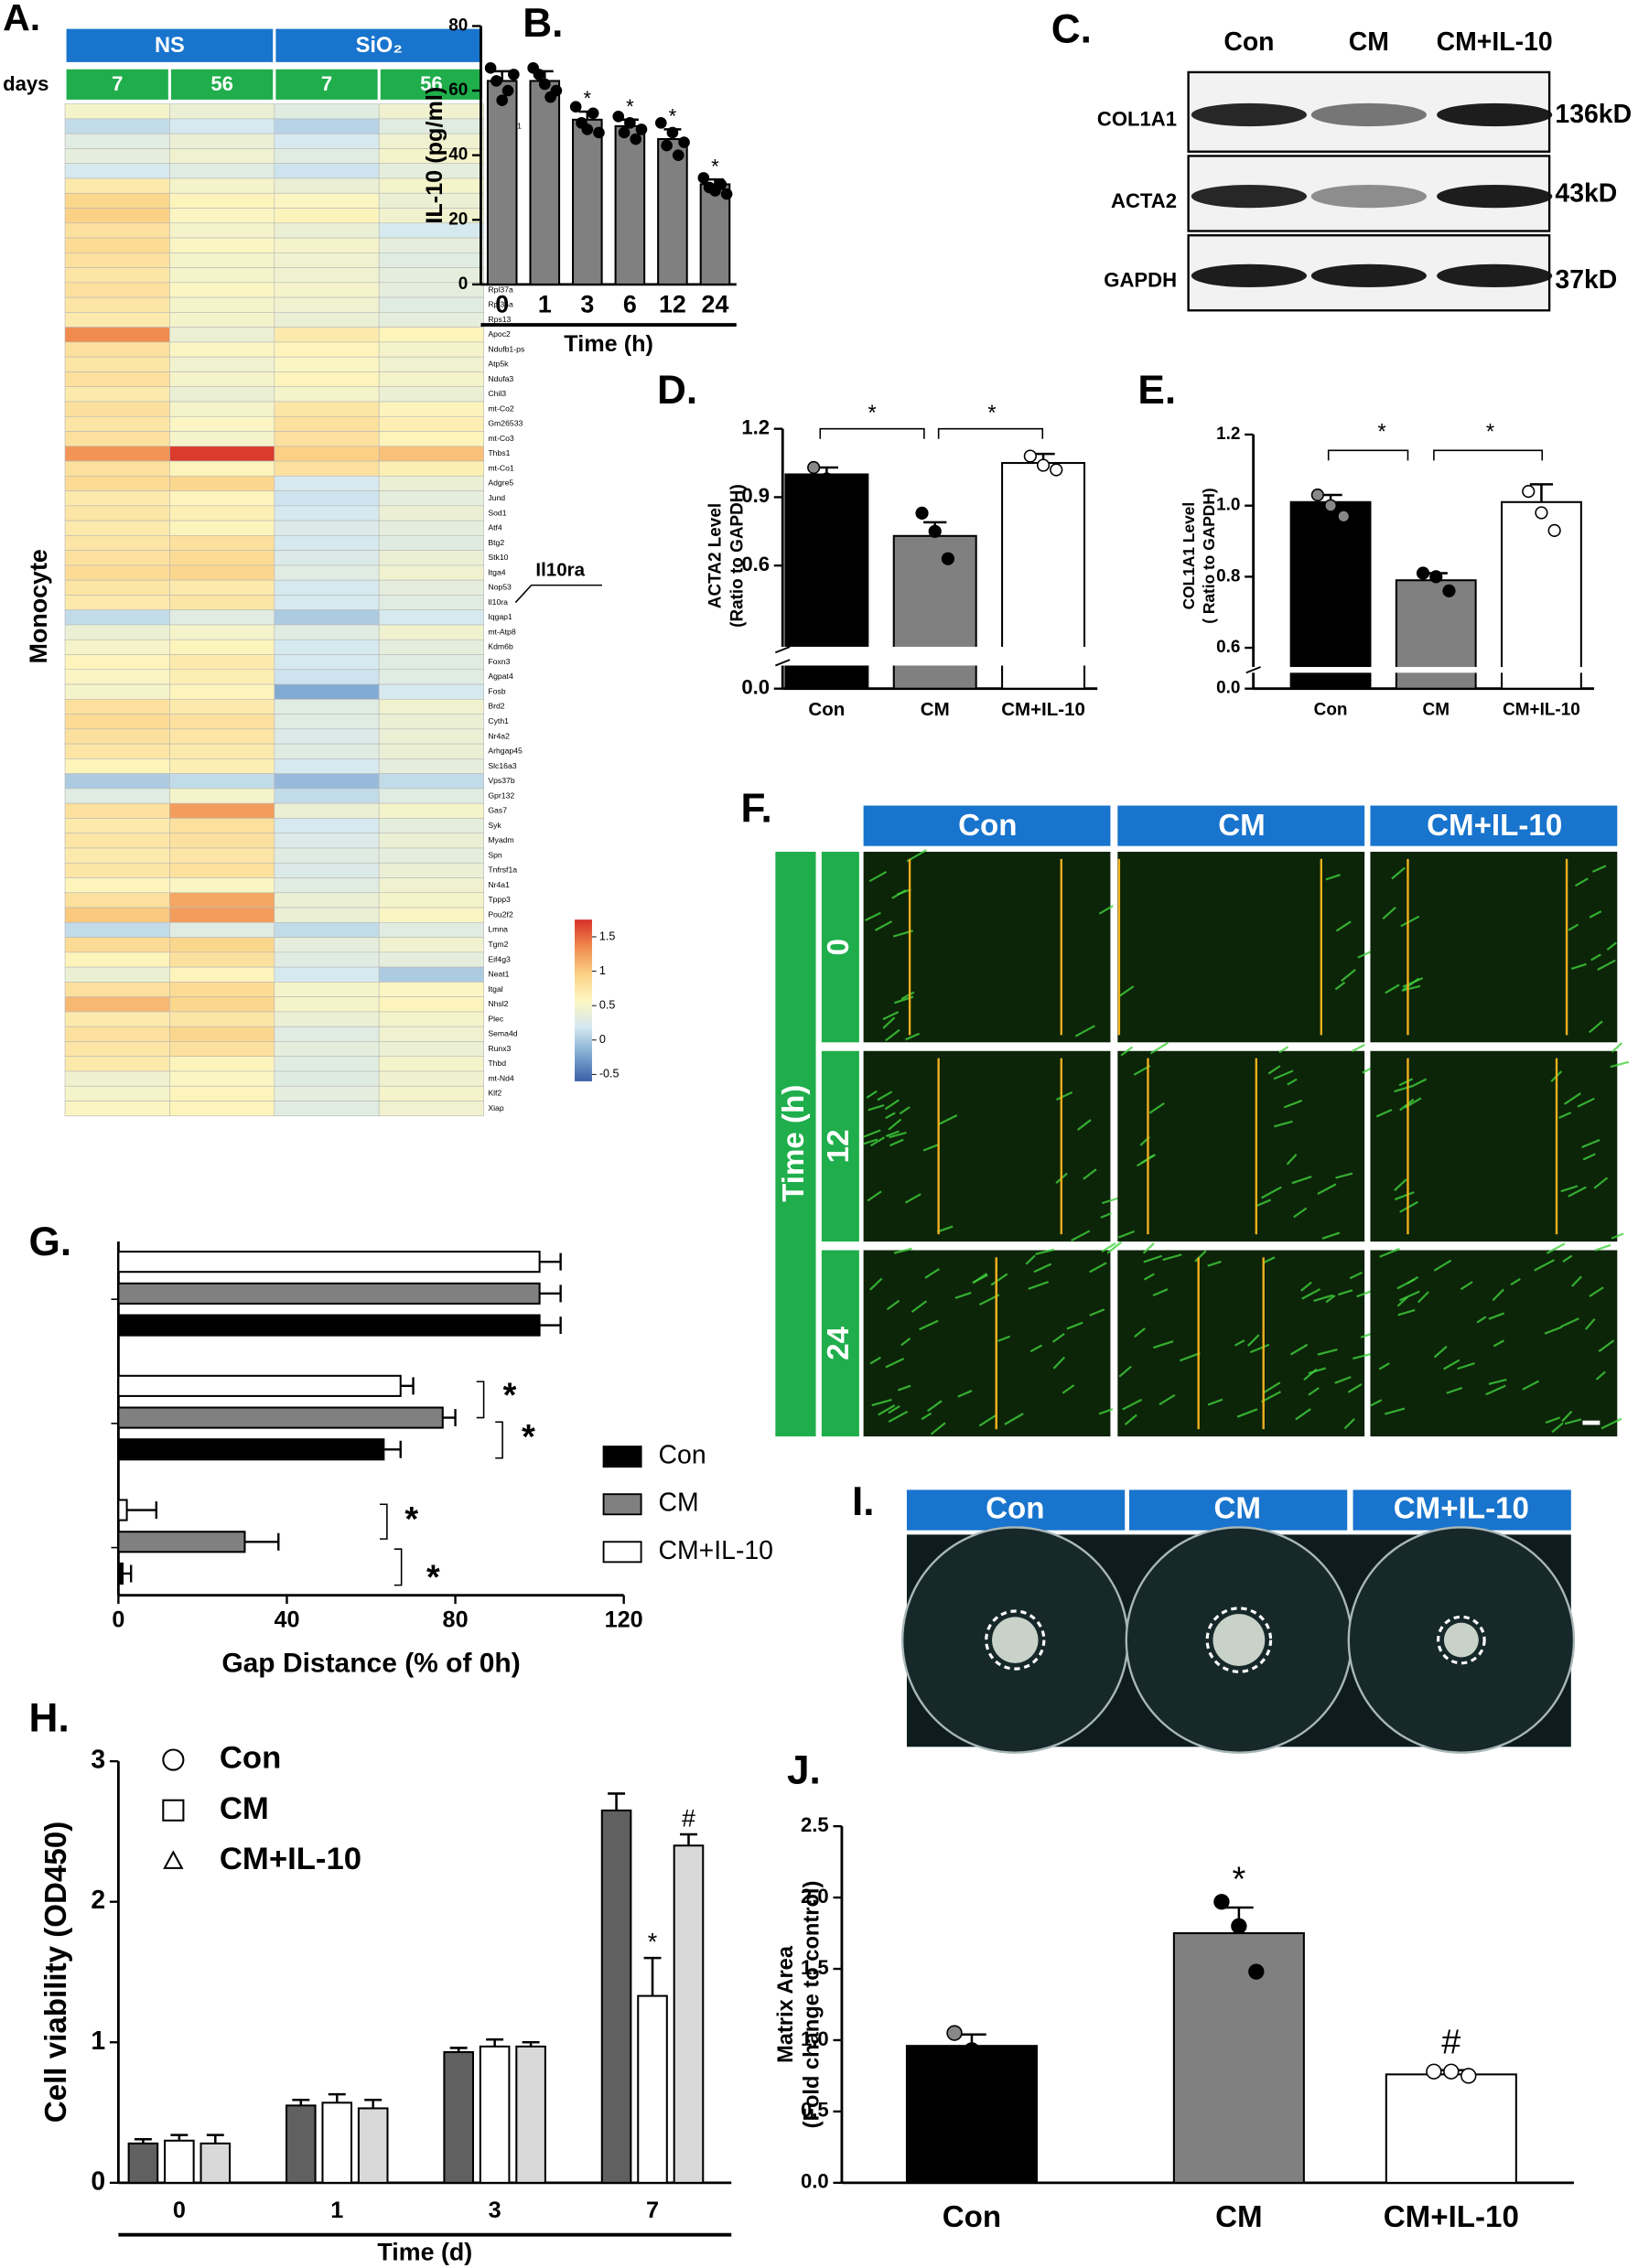  What do you see at coordinates (494, 1093) in the screenshot?
I see `row-label: Klf2` at bounding box center [494, 1093].